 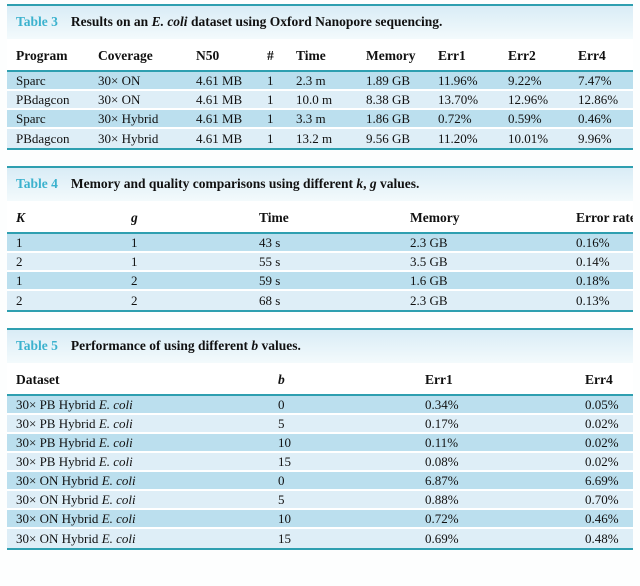 What do you see at coordinates (525, 80) in the screenshot?
I see `table-cell: 9.22%` at bounding box center [525, 80].